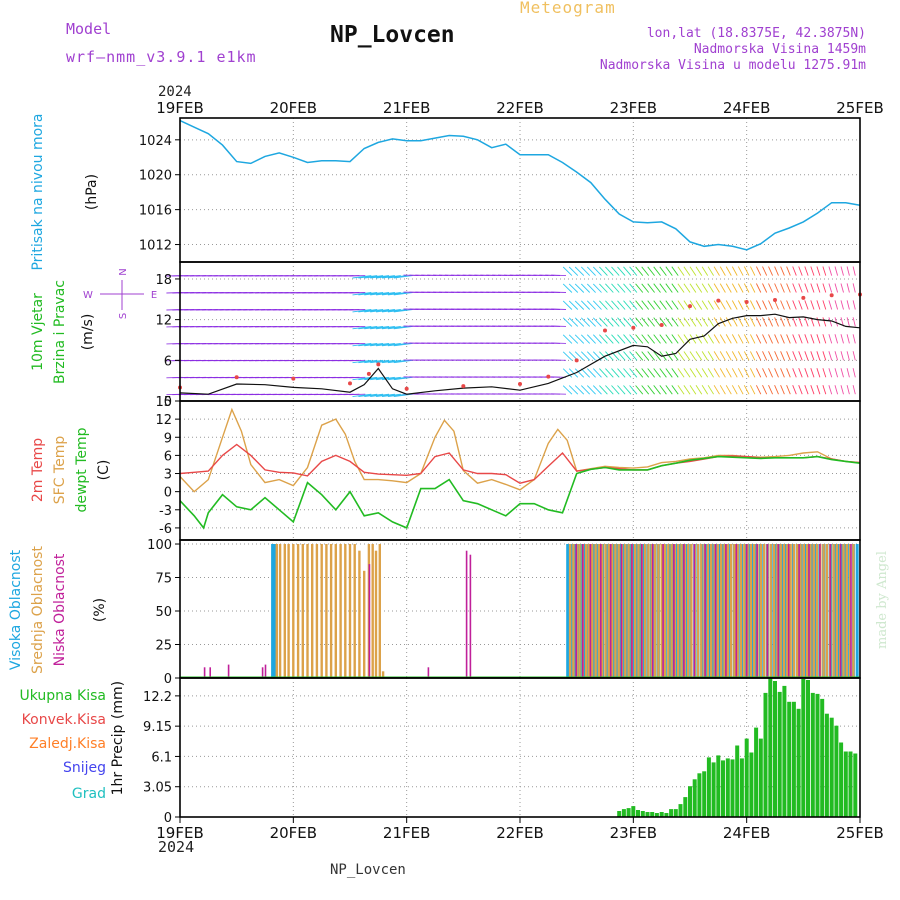 This screenshot has height=900, width=900. What do you see at coordinates (293, 108) in the screenshot?
I see `x-tick-label-top: 20FEB` at bounding box center [293, 108].